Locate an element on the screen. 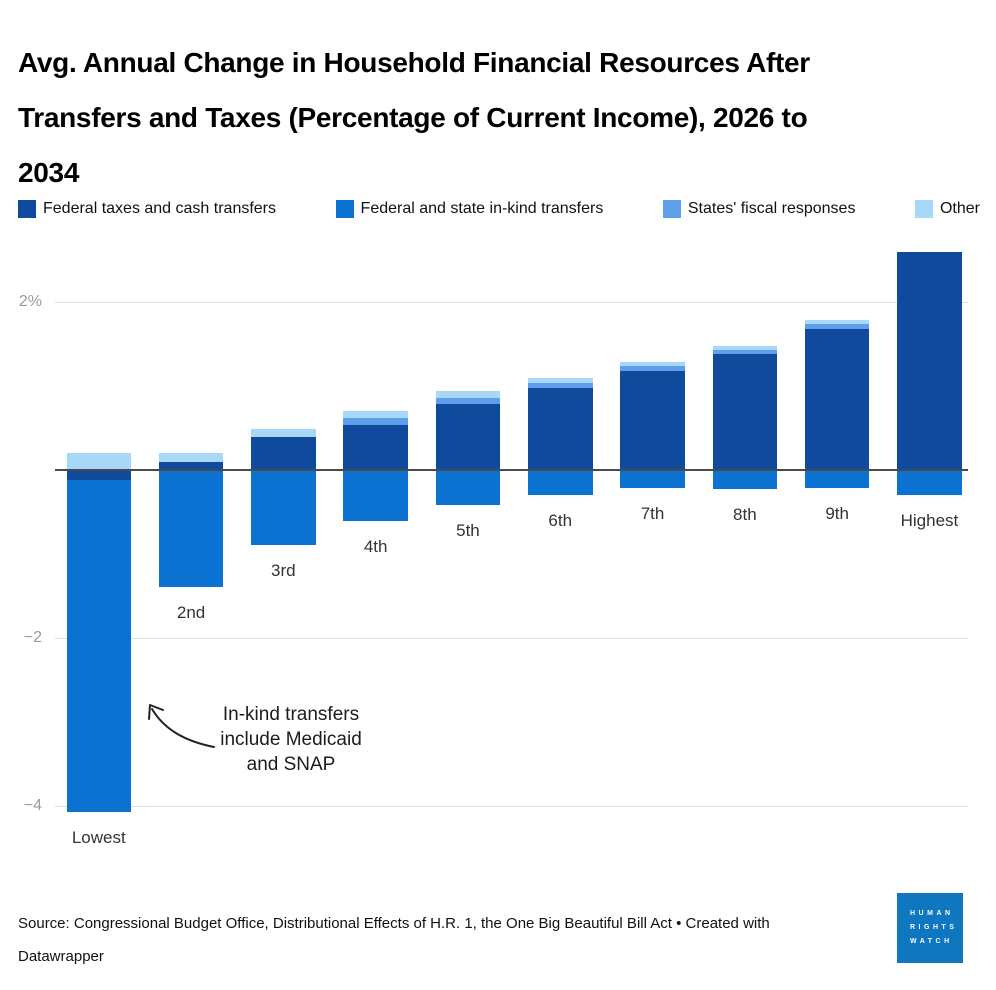  legend-item-label: States' fiscal responses is located at coordinates (771, 208).